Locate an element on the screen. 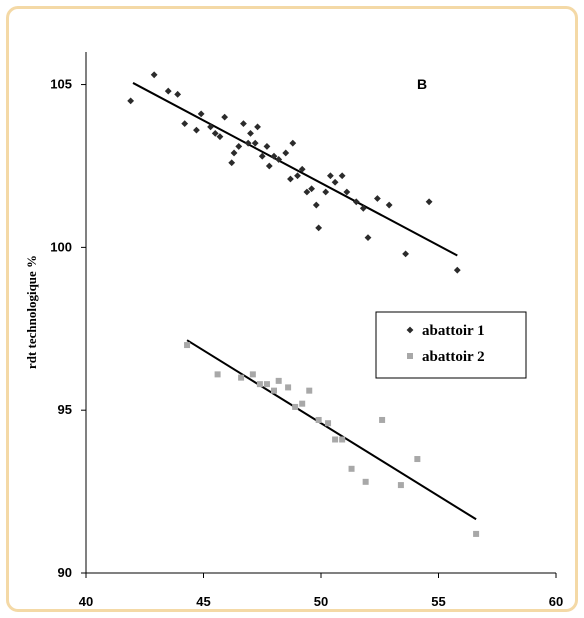 This screenshot has height=618, width=584. x-tick-label: 60 is located at coordinates (556, 601).